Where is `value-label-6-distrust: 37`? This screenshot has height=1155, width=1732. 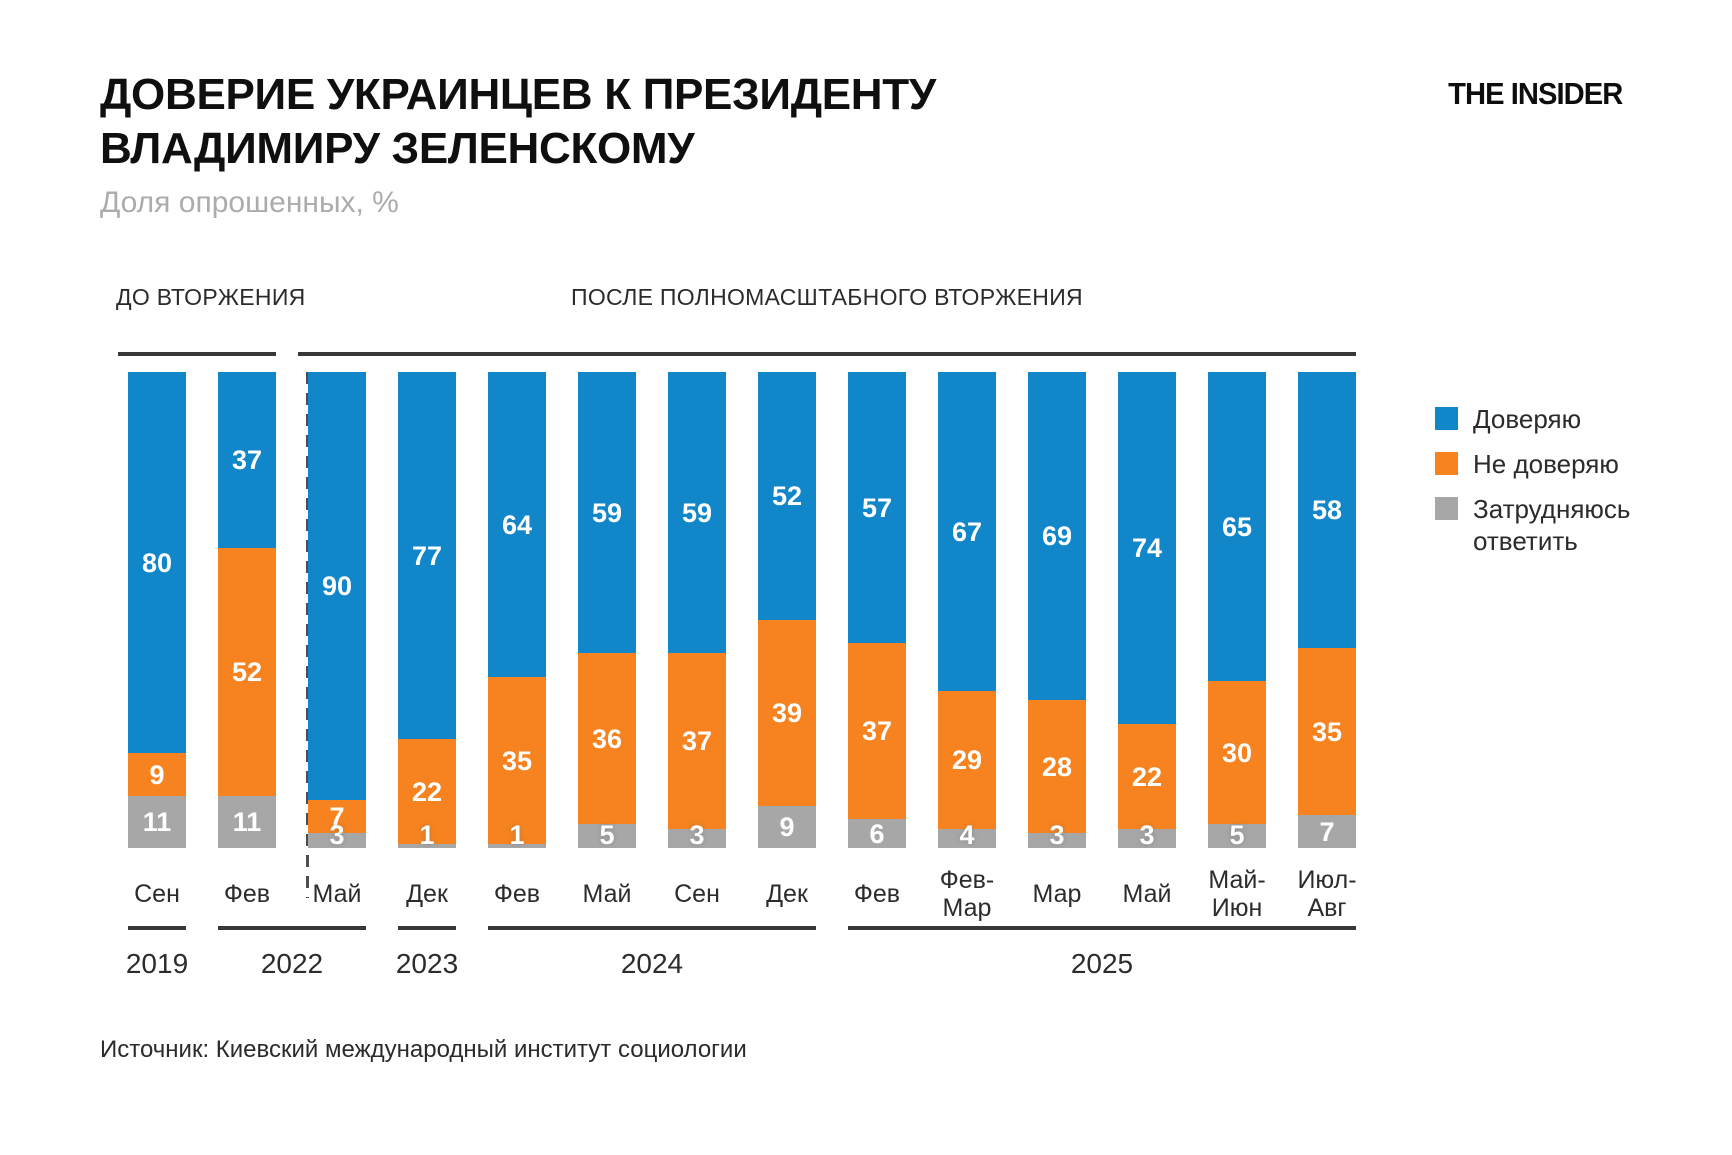
value-label-6-distrust: 37 is located at coordinates (697, 741).